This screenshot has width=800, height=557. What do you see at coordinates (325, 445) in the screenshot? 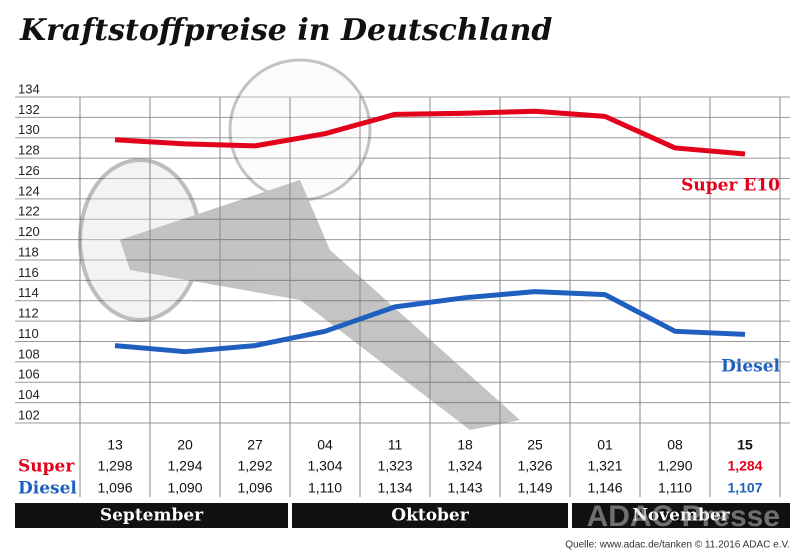
I see `x-tick-label: 04` at bounding box center [325, 445].